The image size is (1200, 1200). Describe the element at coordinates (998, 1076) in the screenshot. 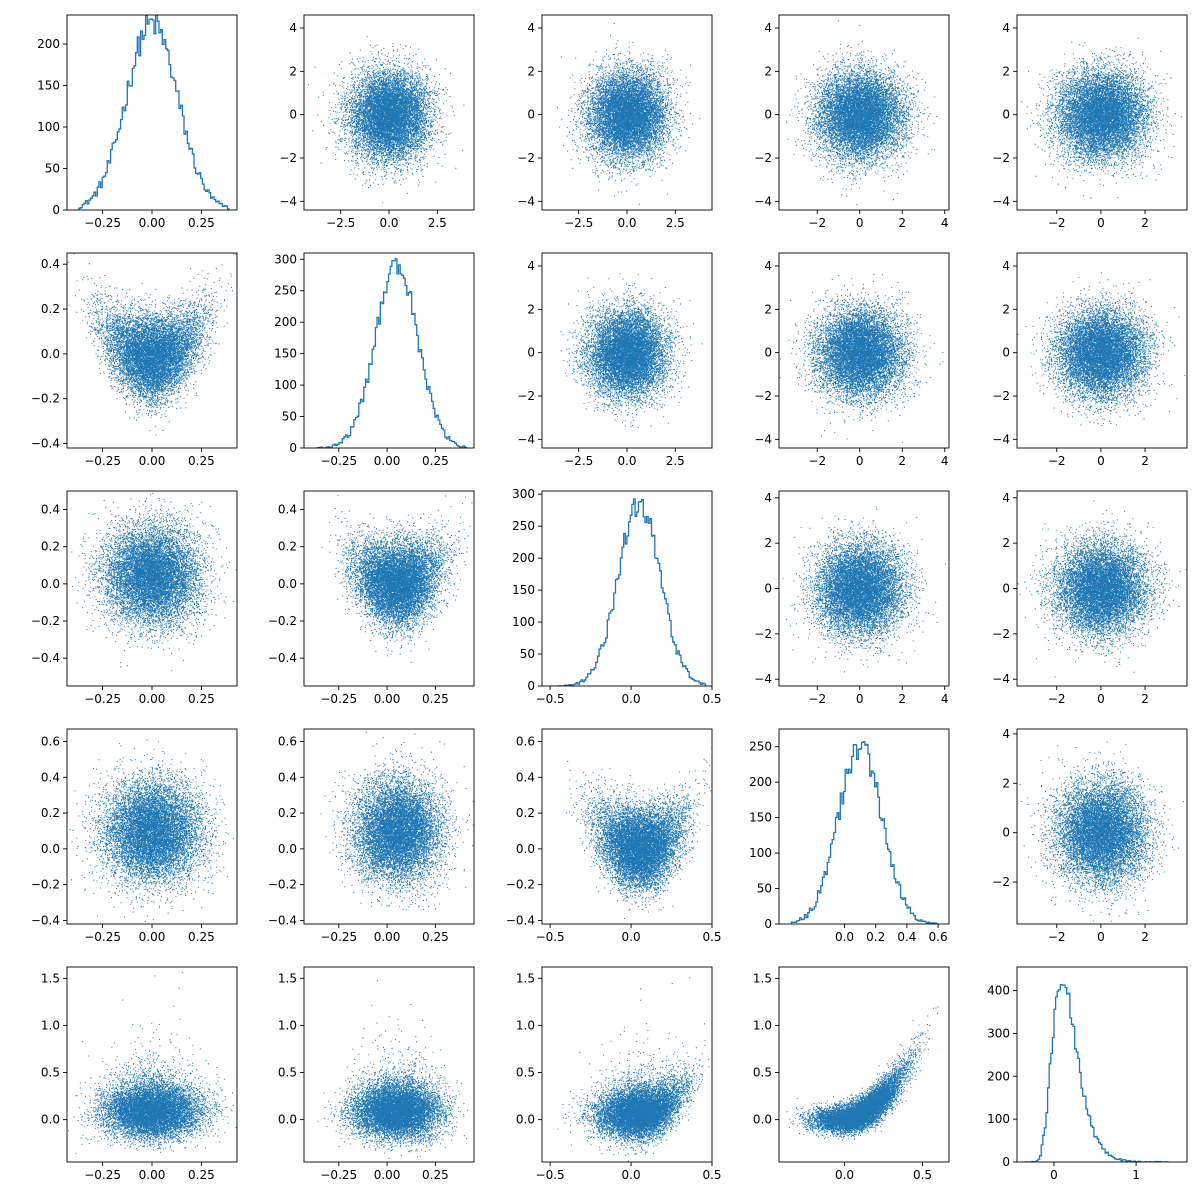

I see `y-tick-label: 200` at that location.